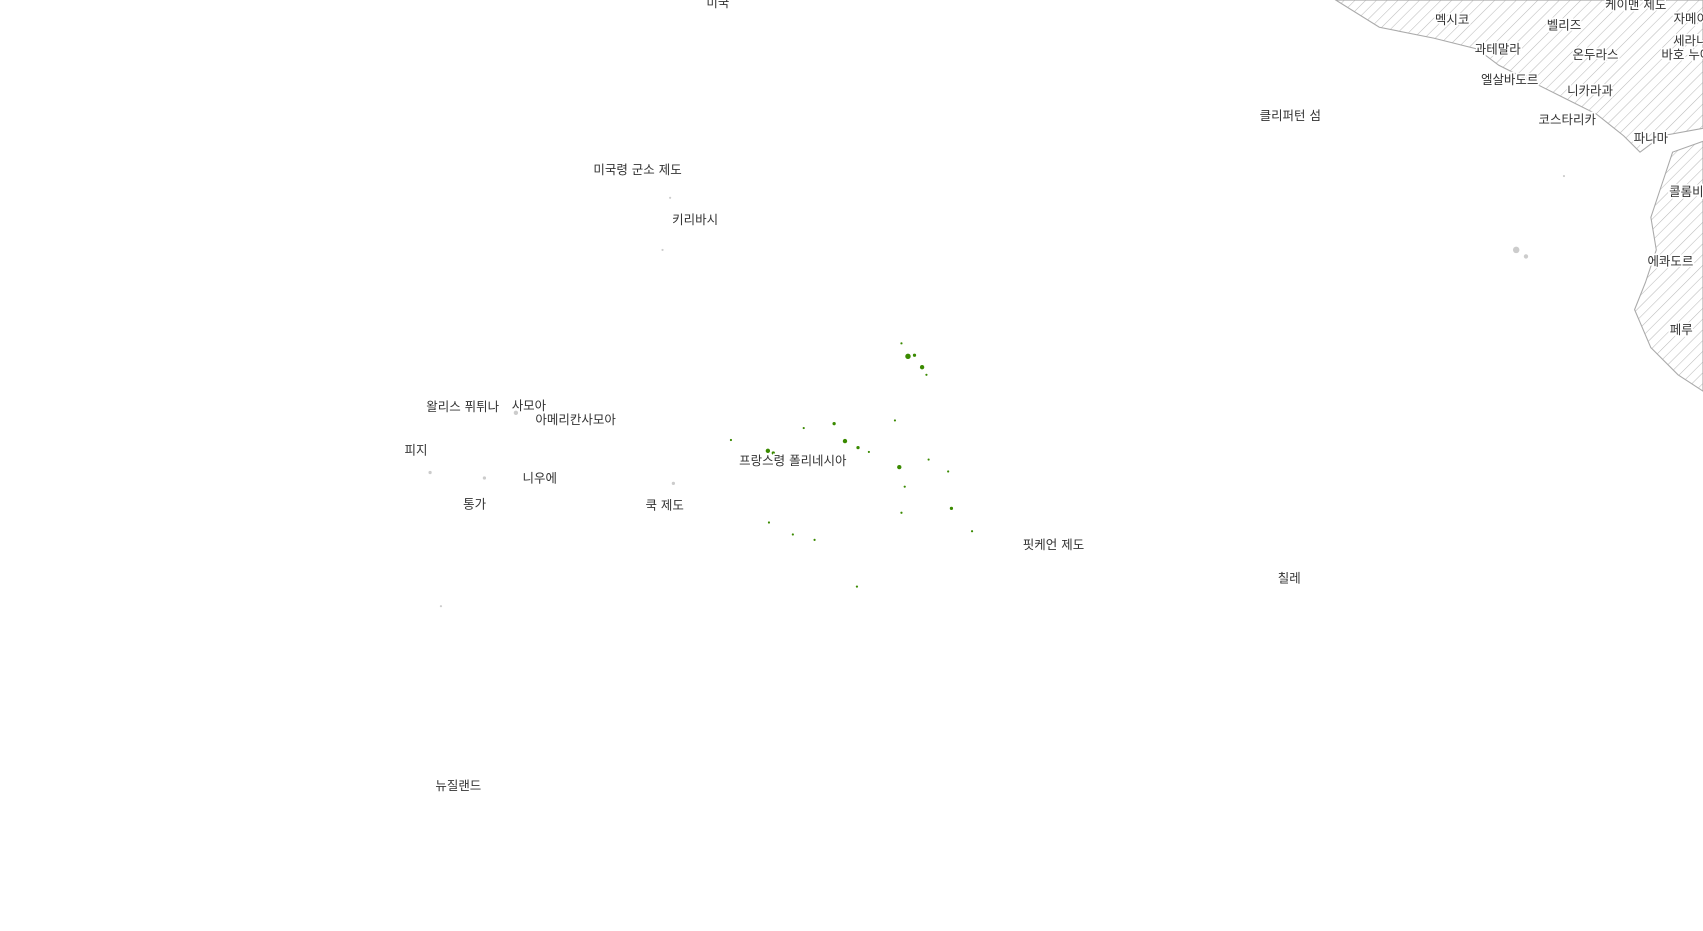 The image size is (1703, 931). What do you see at coordinates (462, 406) in the screenshot?
I see `country-label: 왈리스 퓌튀나` at bounding box center [462, 406].